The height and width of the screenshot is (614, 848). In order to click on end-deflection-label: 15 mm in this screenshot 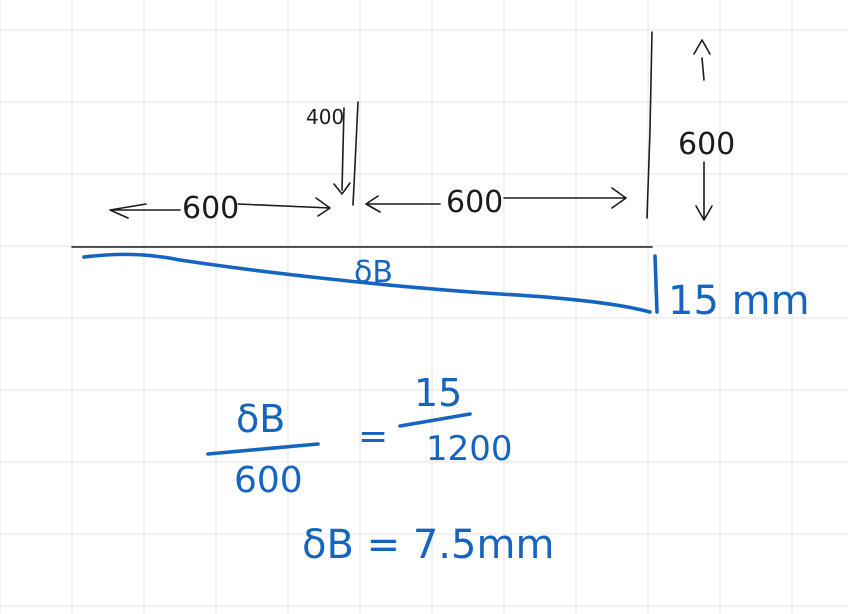, I will do `click(739, 301)`.